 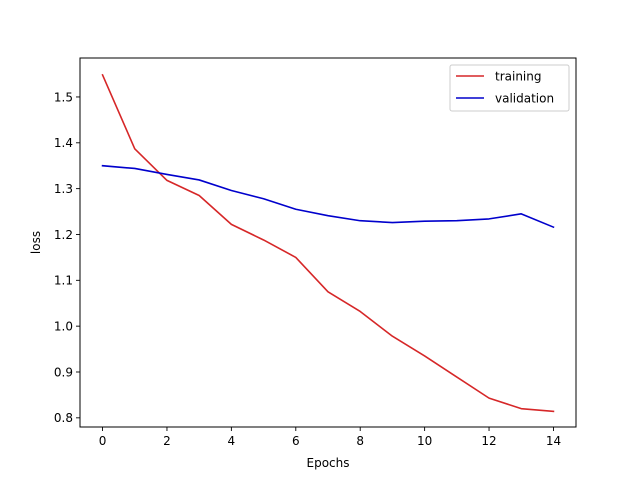 I want to click on x-tick-label: 12, so click(x=488, y=441).